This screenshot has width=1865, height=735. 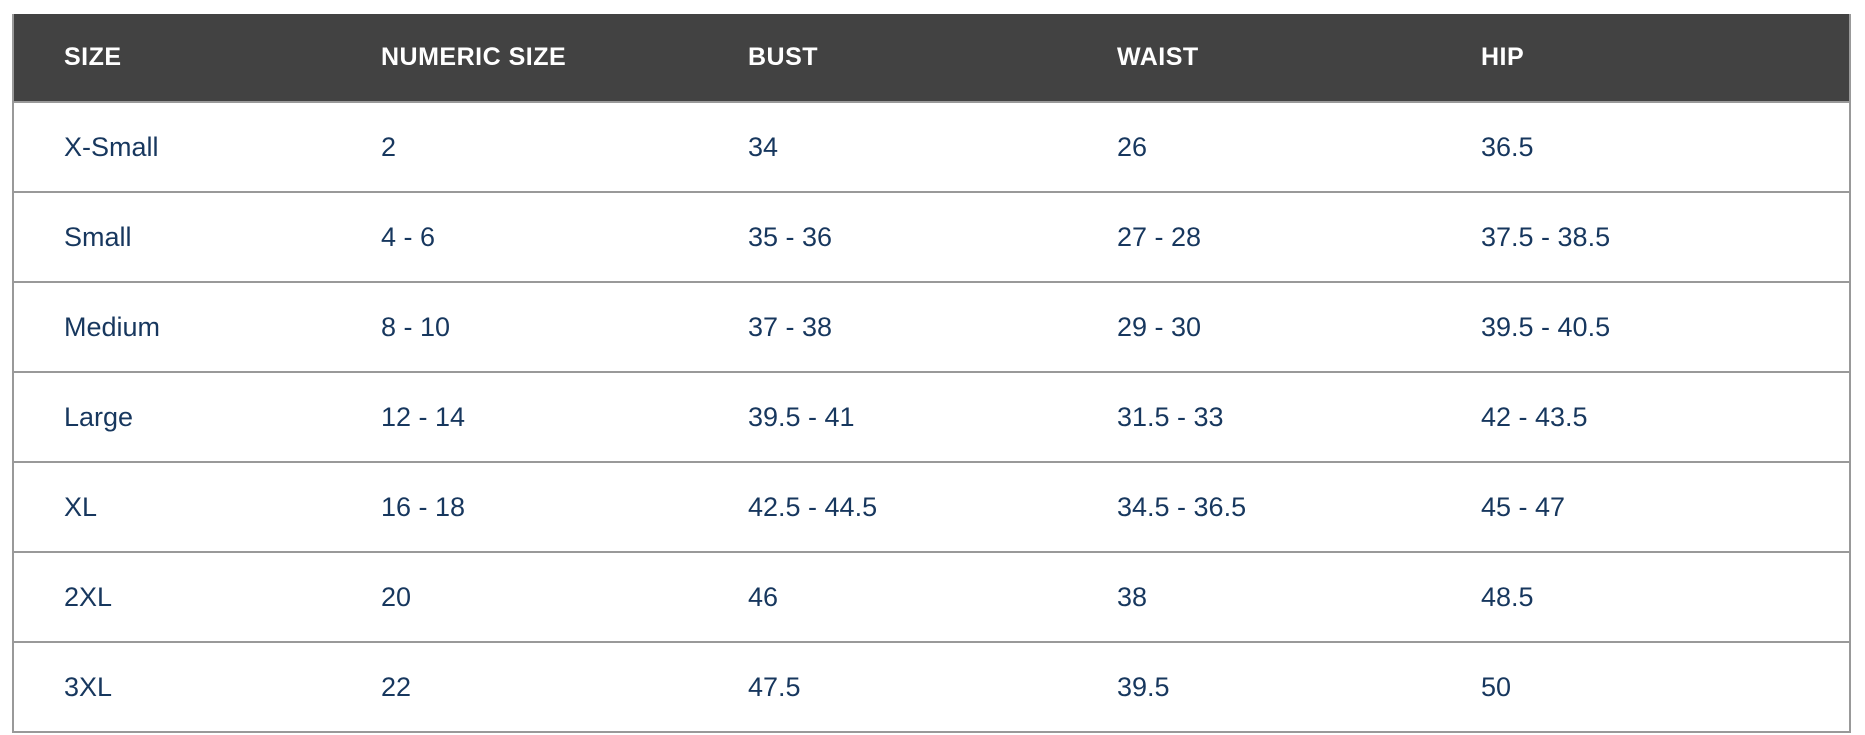 I want to click on cell-waist: 39.5, so click(x=1249, y=686).